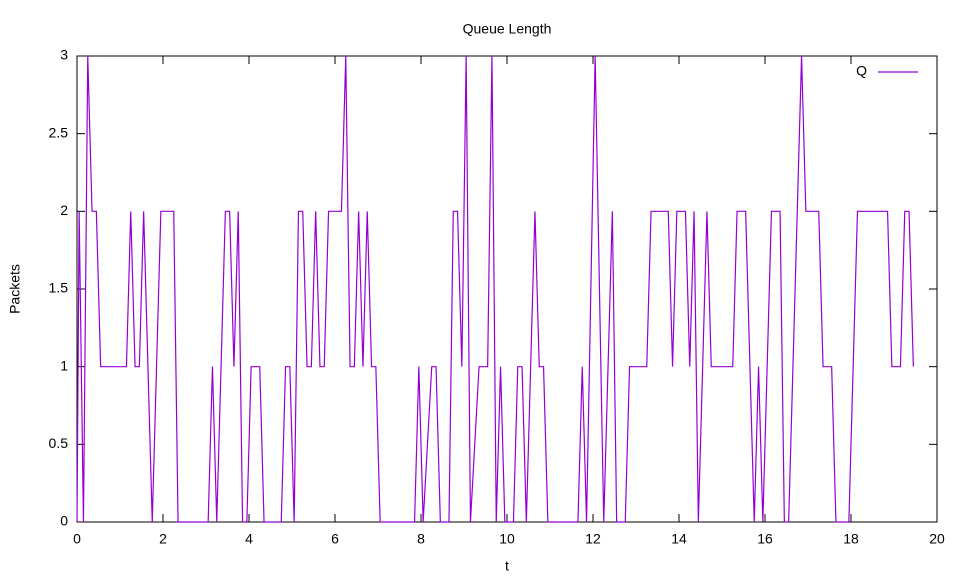 The image size is (963, 578). I want to click on x-tick-label: 6, so click(335, 539).